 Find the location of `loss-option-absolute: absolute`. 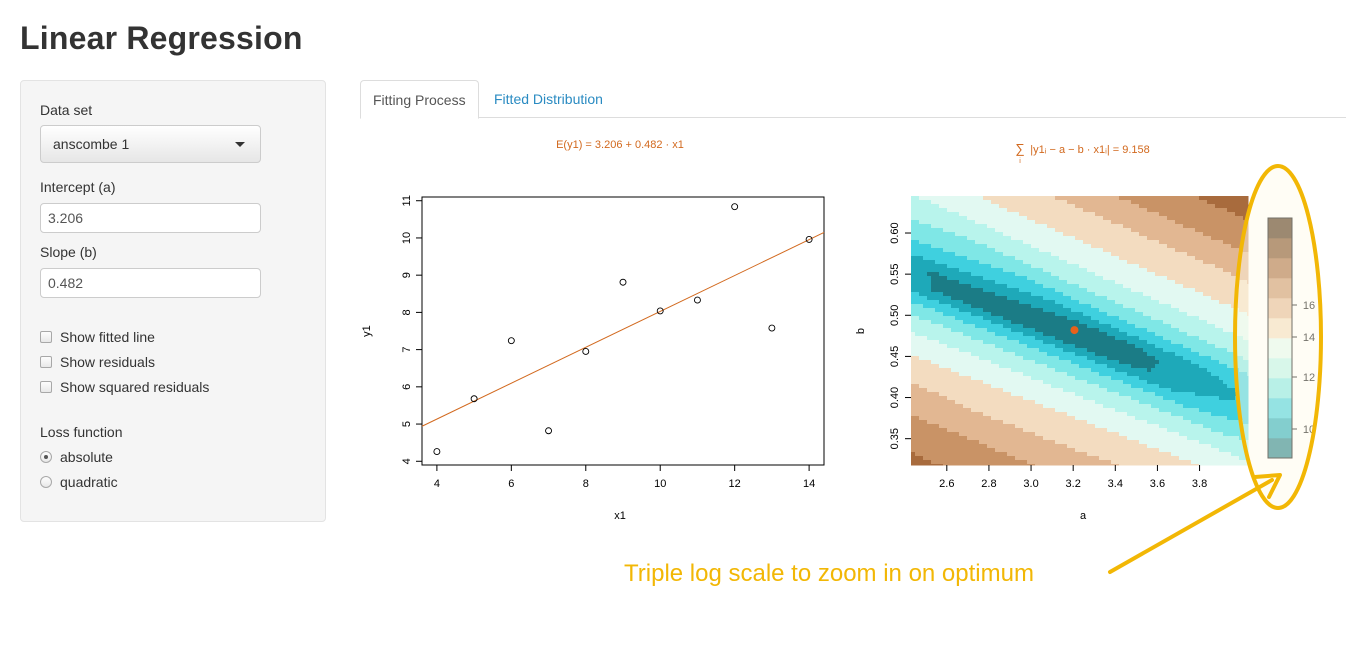

loss-option-absolute: absolute is located at coordinates (76, 457).